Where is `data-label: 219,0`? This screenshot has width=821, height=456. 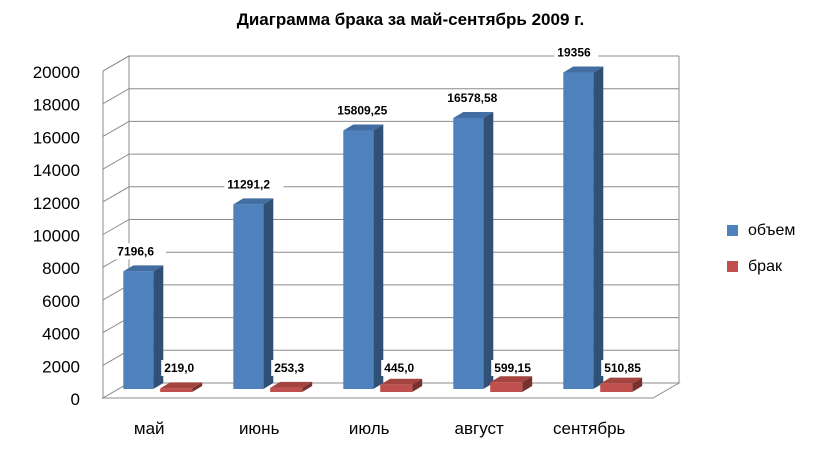
data-label: 219,0 is located at coordinates (179, 368).